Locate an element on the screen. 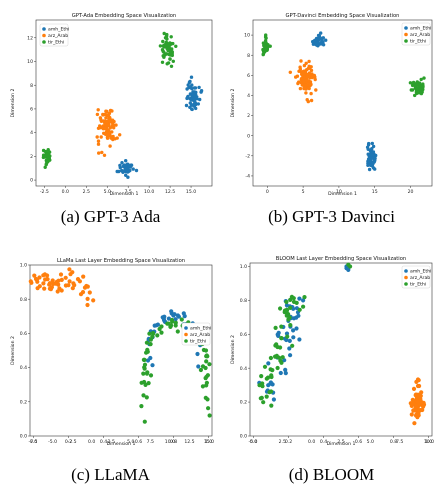 The width and height of the screenshot is (442, 489). series-amh_Ethi is located at coordinates (344, 101).